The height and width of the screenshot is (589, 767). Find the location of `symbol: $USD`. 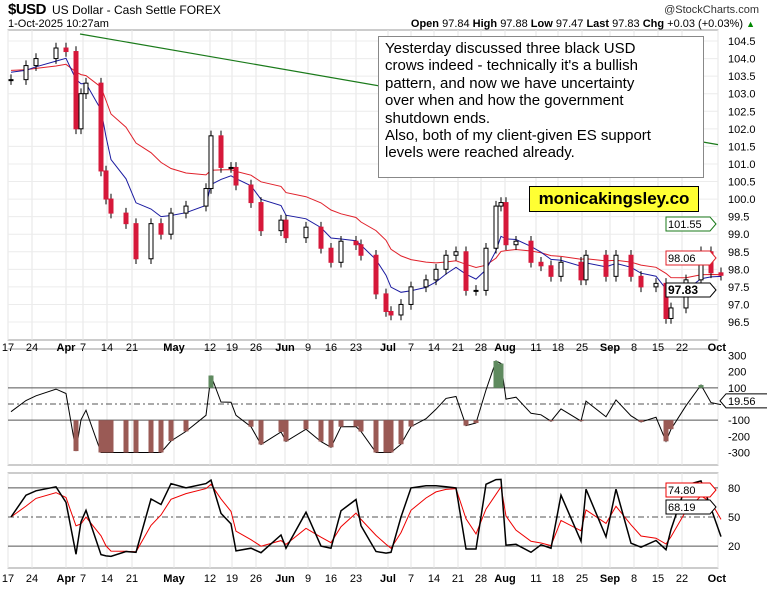

symbol: $USD is located at coordinates (27, 9).